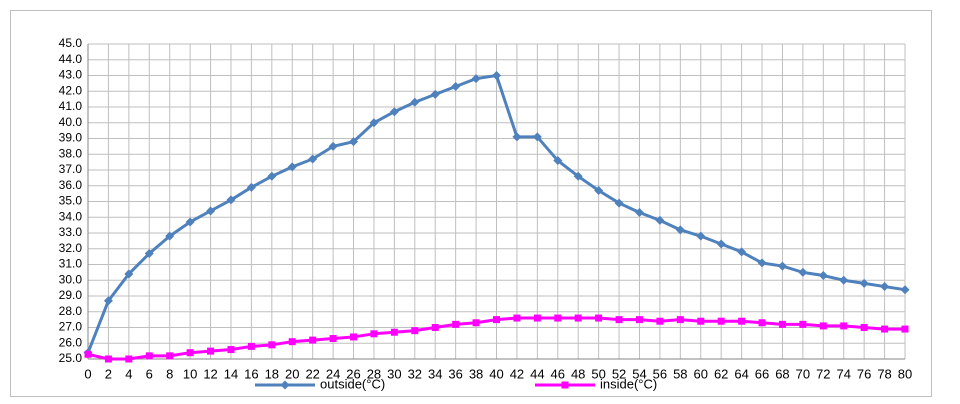  I want to click on y-tick-label: 26.0, so click(71, 342).